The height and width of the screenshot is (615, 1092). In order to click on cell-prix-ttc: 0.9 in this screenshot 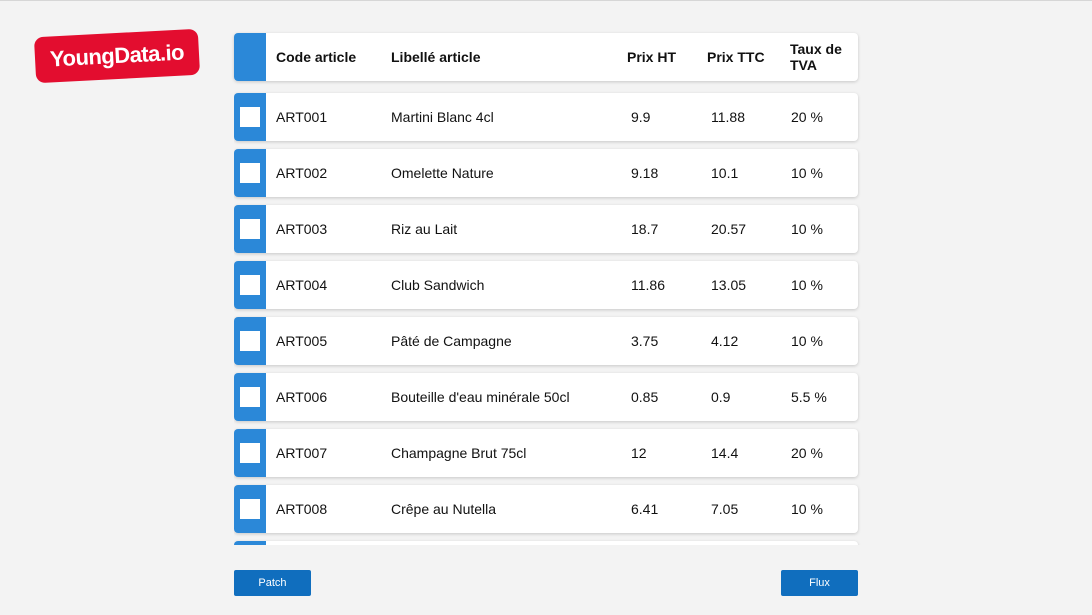, I will do `click(721, 397)`.